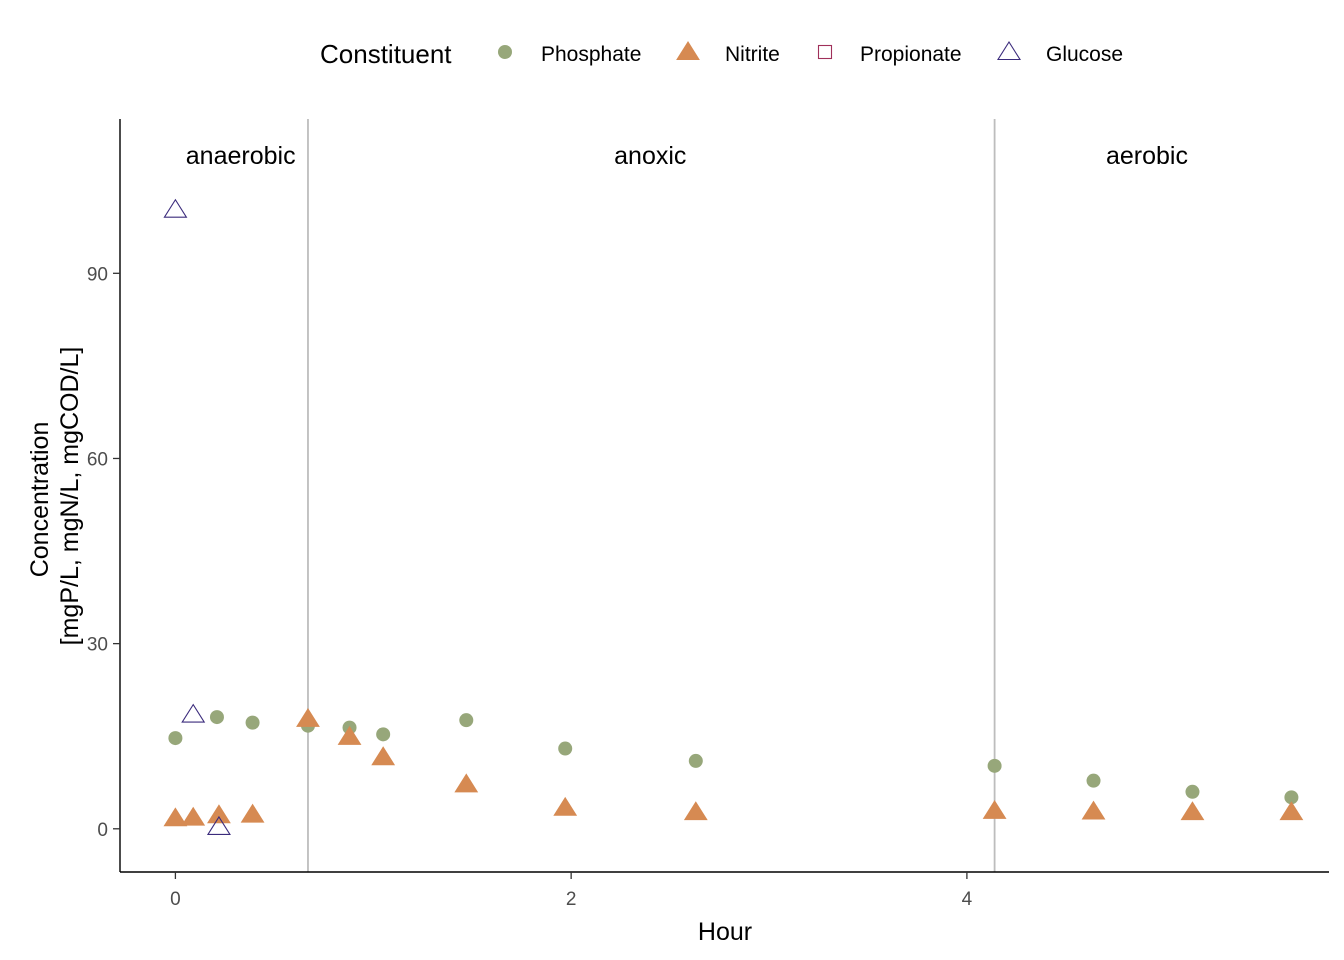  I want to click on x-tick-label: 2, so click(571, 899).